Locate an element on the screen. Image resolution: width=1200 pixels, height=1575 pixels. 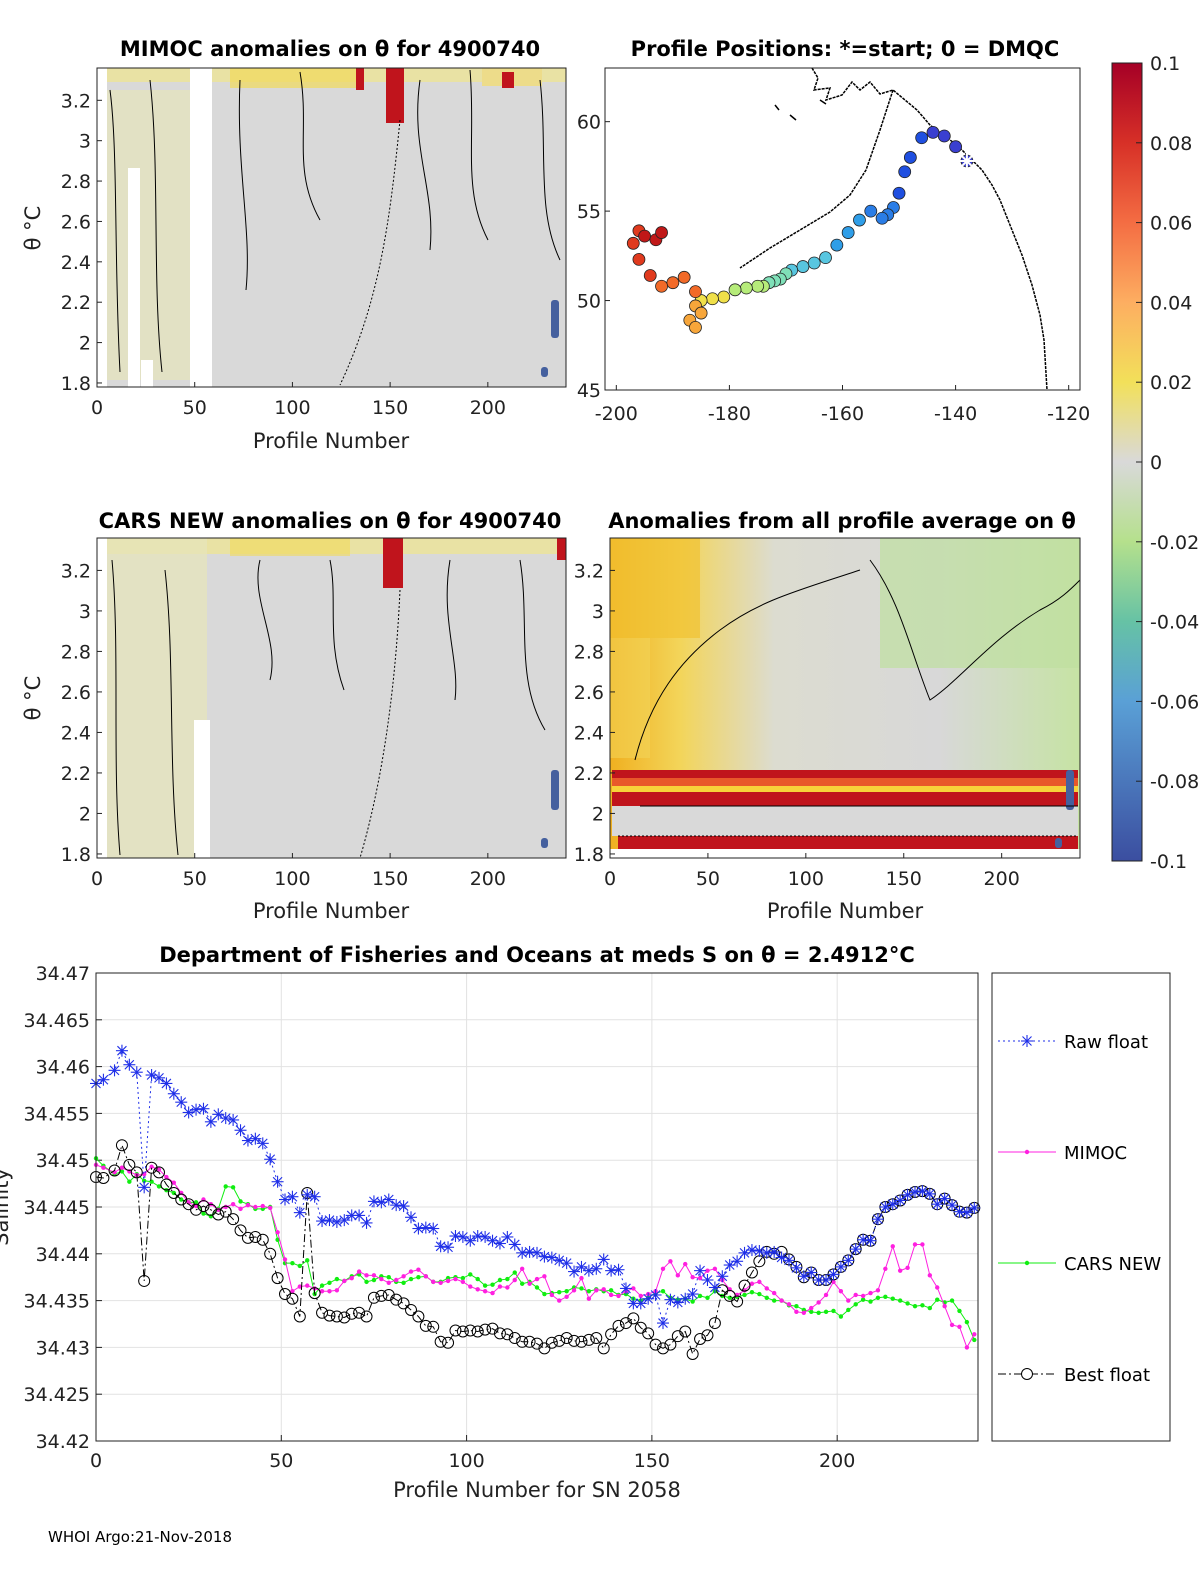
legend-label-raw-float: Raw float is located at coordinates (1106, 1042).